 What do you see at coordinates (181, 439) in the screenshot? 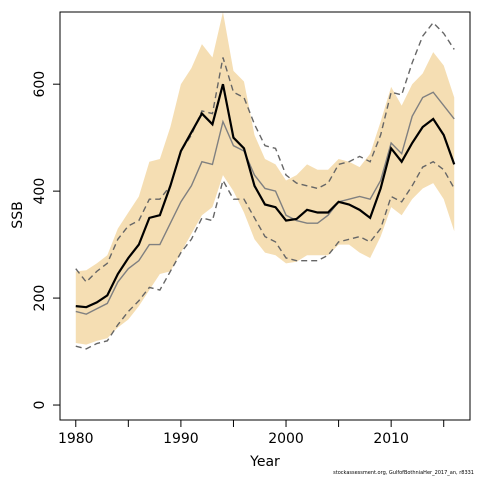
I see `x-tick-label: 1990` at bounding box center [181, 439].